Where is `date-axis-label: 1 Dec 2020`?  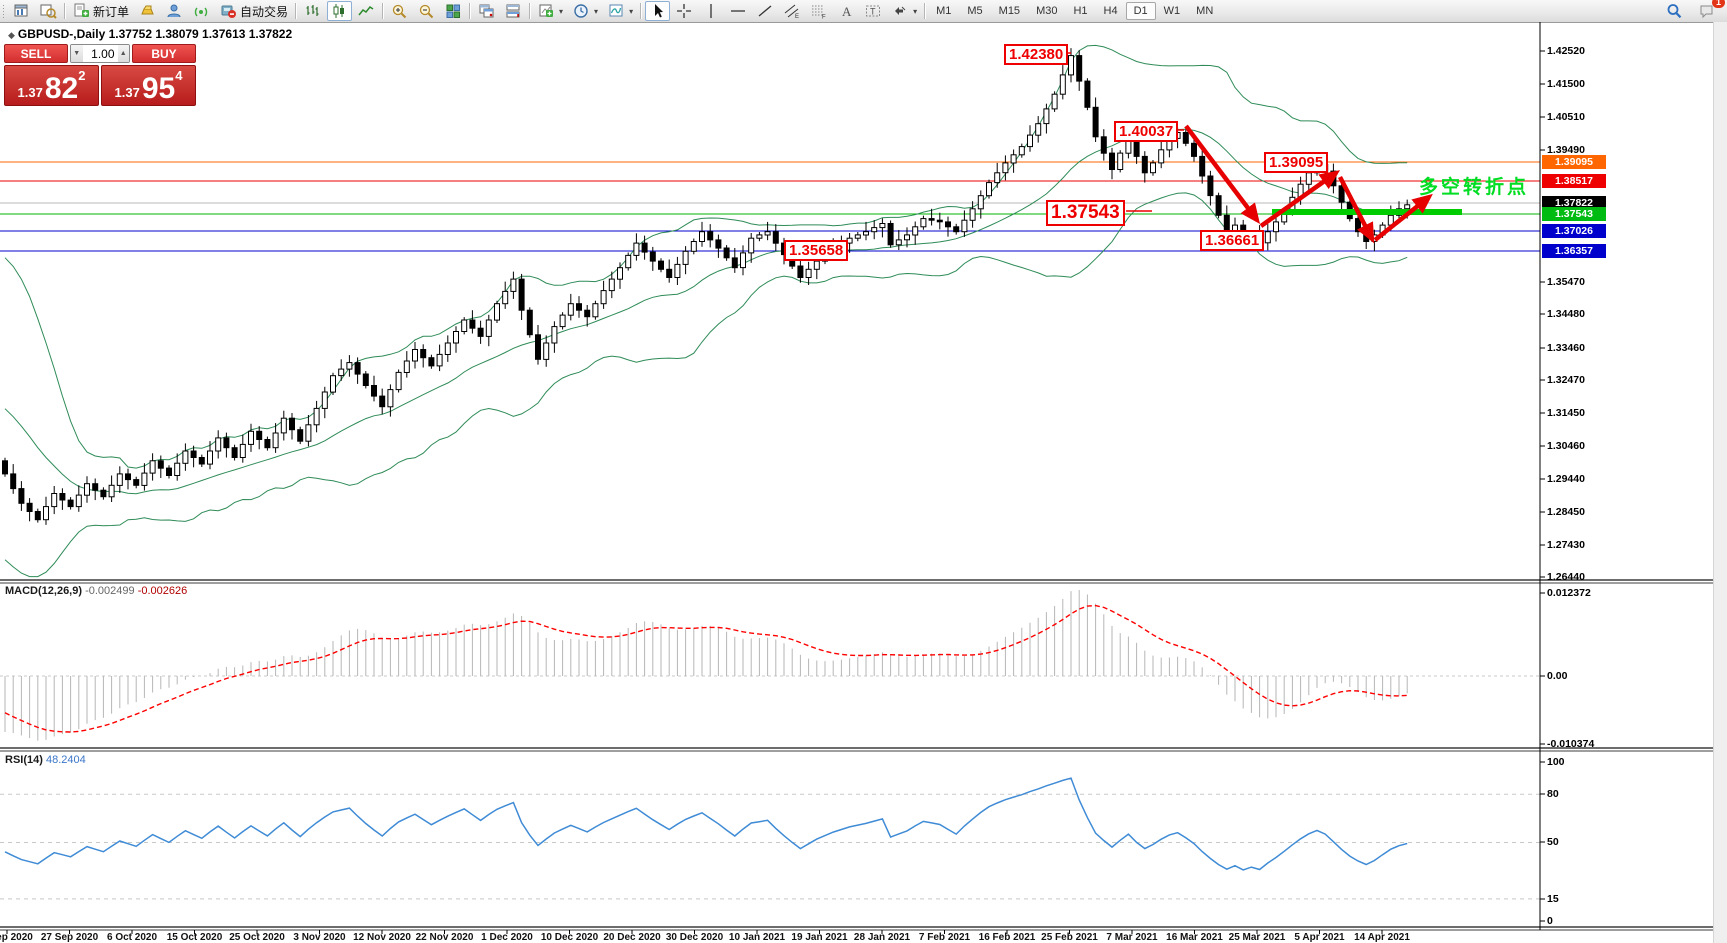
date-axis-label: 1 Dec 2020 is located at coordinates (507, 937).